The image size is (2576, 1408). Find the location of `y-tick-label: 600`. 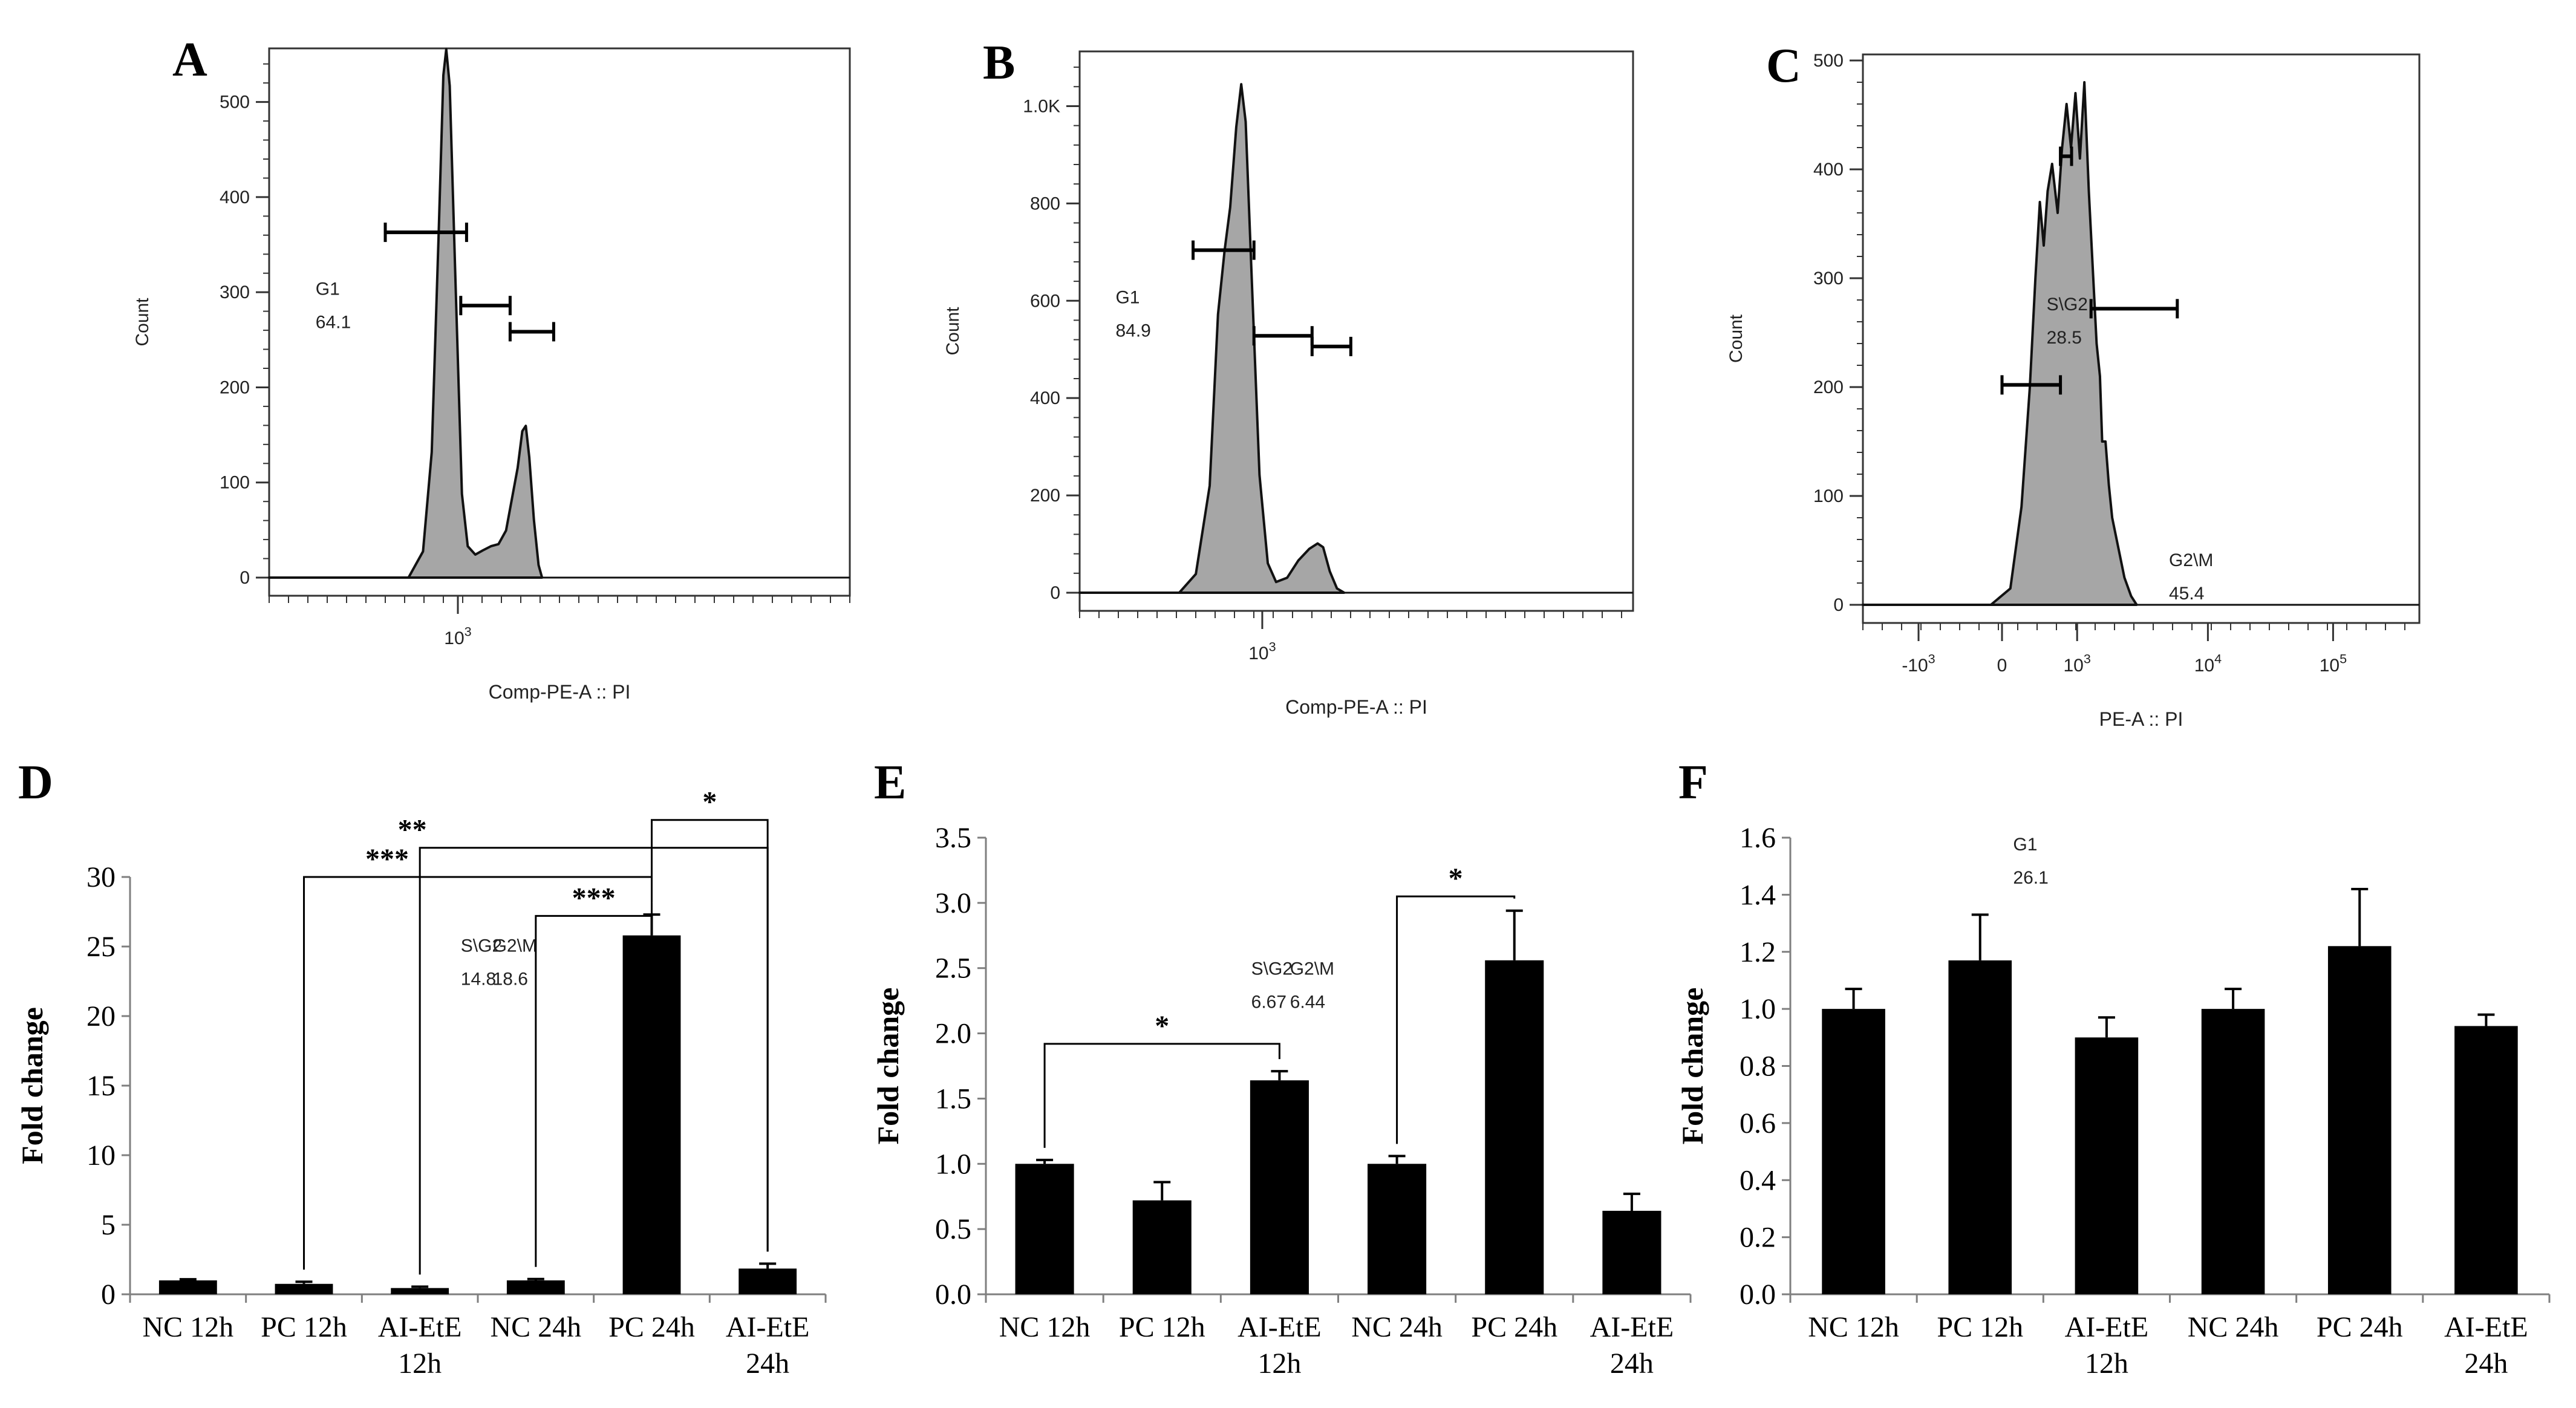

y-tick-label: 600 is located at coordinates (1045, 301).